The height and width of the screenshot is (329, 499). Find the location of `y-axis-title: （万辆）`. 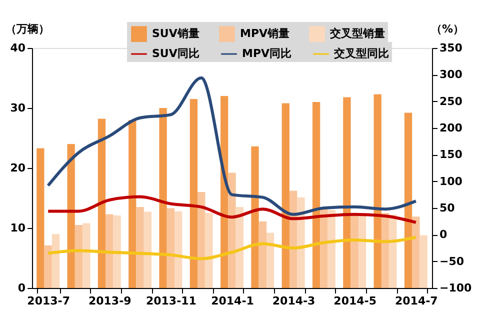

y-axis-title: （万辆） is located at coordinates (28, 29).